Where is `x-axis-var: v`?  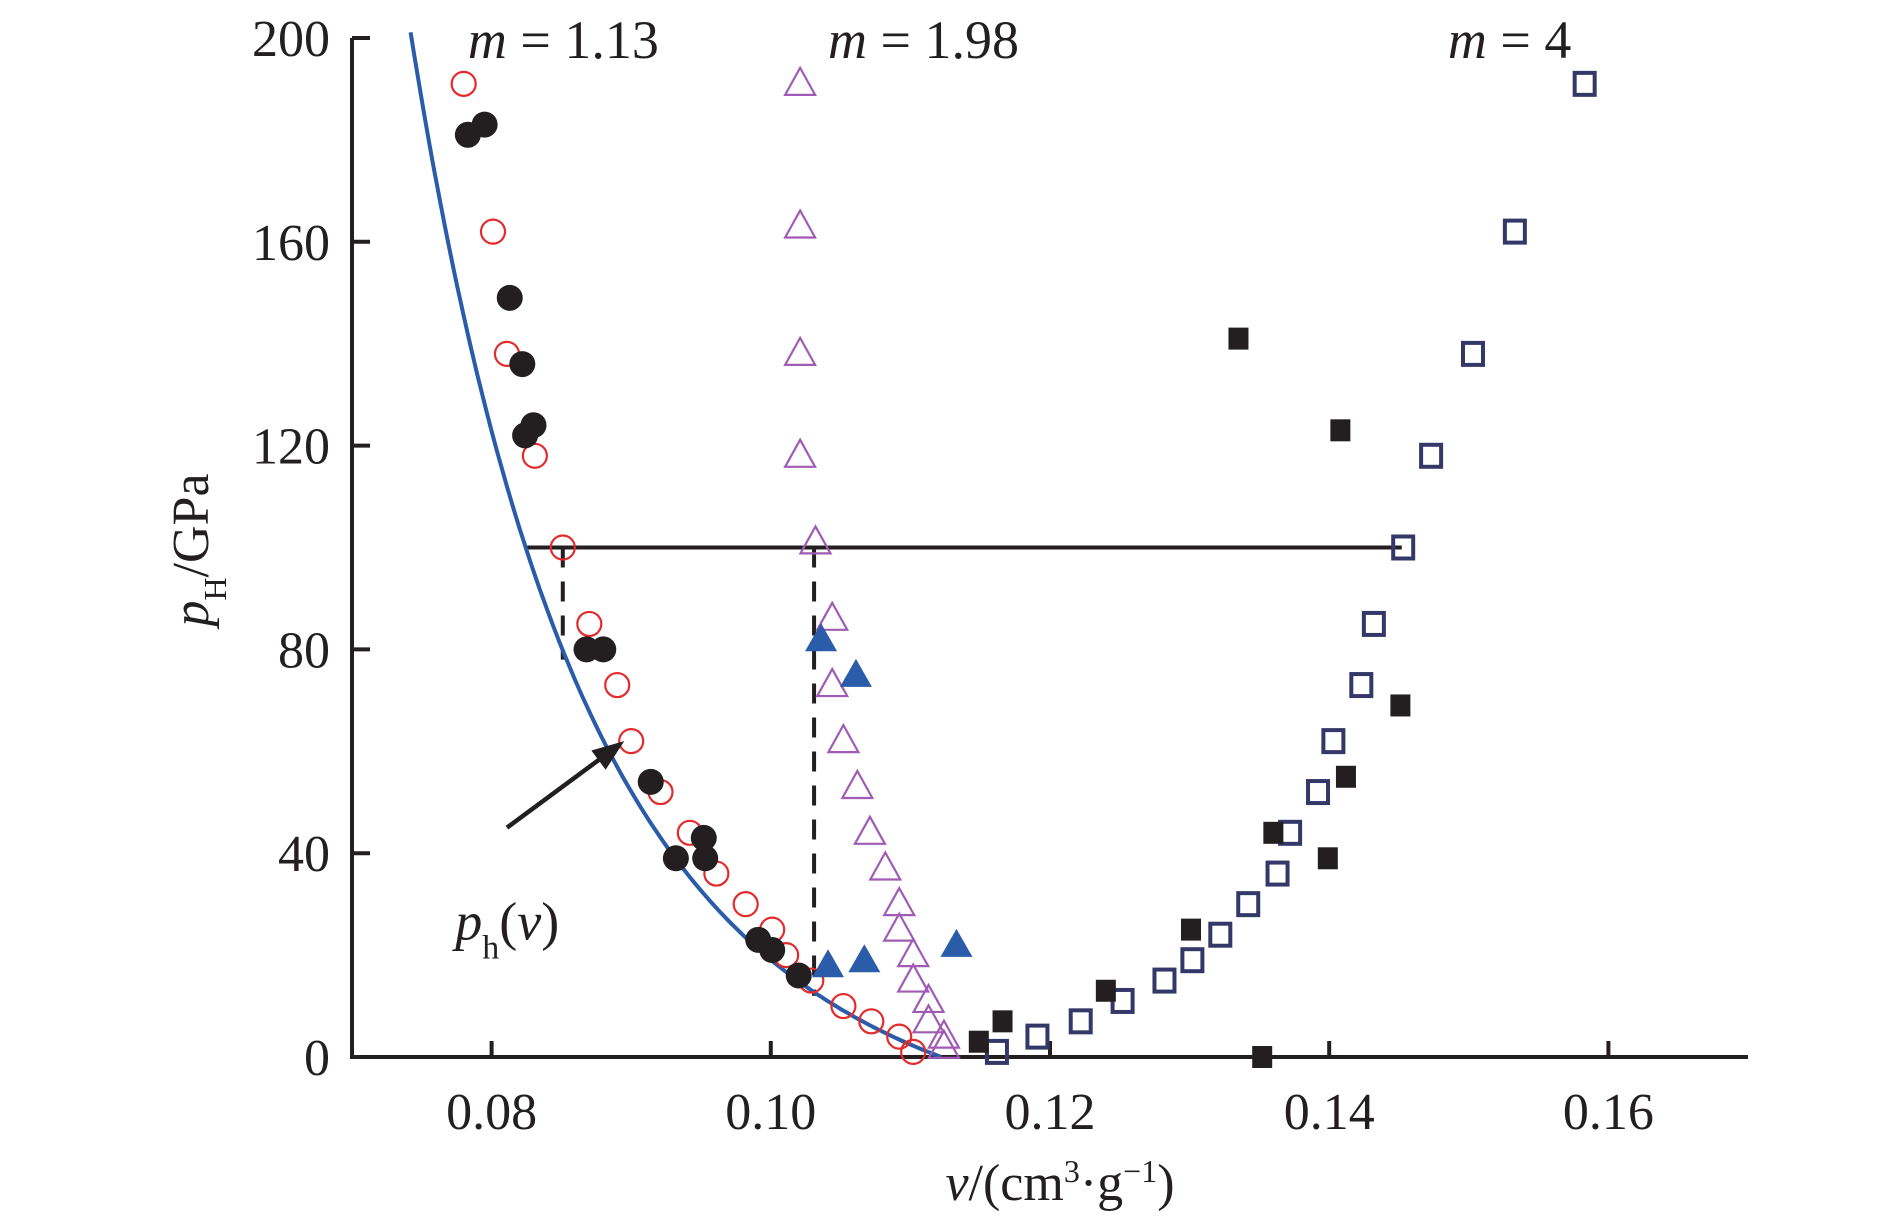 x-axis-var: v is located at coordinates (957, 1183).